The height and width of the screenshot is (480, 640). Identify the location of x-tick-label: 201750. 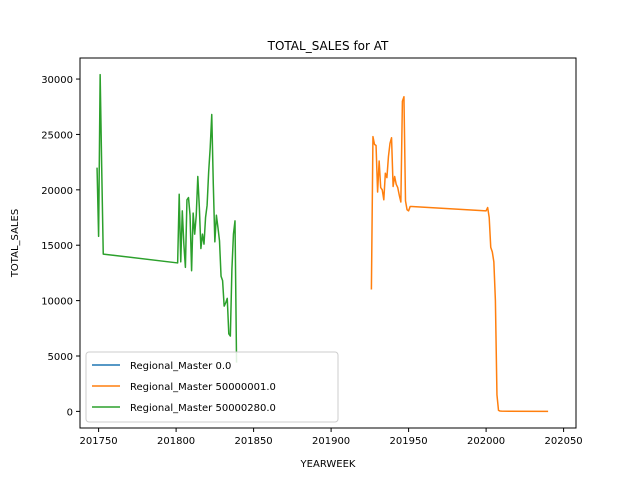
(99, 441).